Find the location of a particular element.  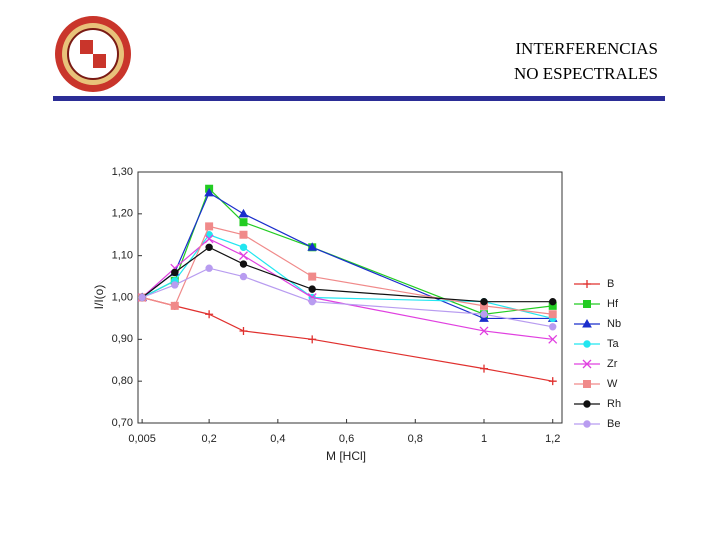

x-tick-label: 0,4 is located at coordinates (277, 439).